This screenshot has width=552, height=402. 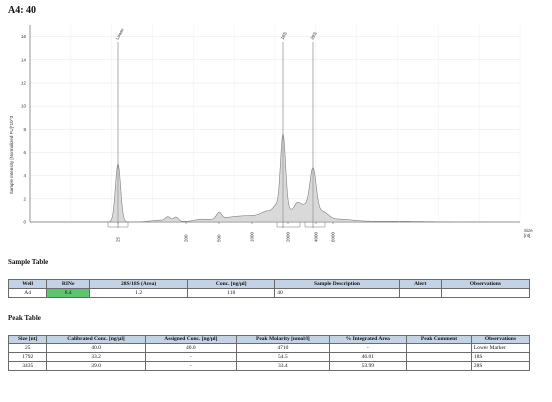 What do you see at coordinates (28, 262) in the screenshot?
I see `sample-table-title: Sample Table` at bounding box center [28, 262].